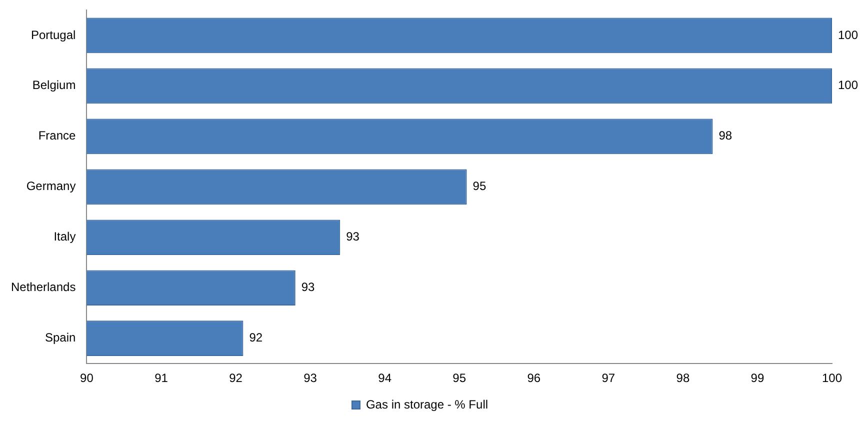  I want to click on x-tick-label: 97, so click(609, 378).